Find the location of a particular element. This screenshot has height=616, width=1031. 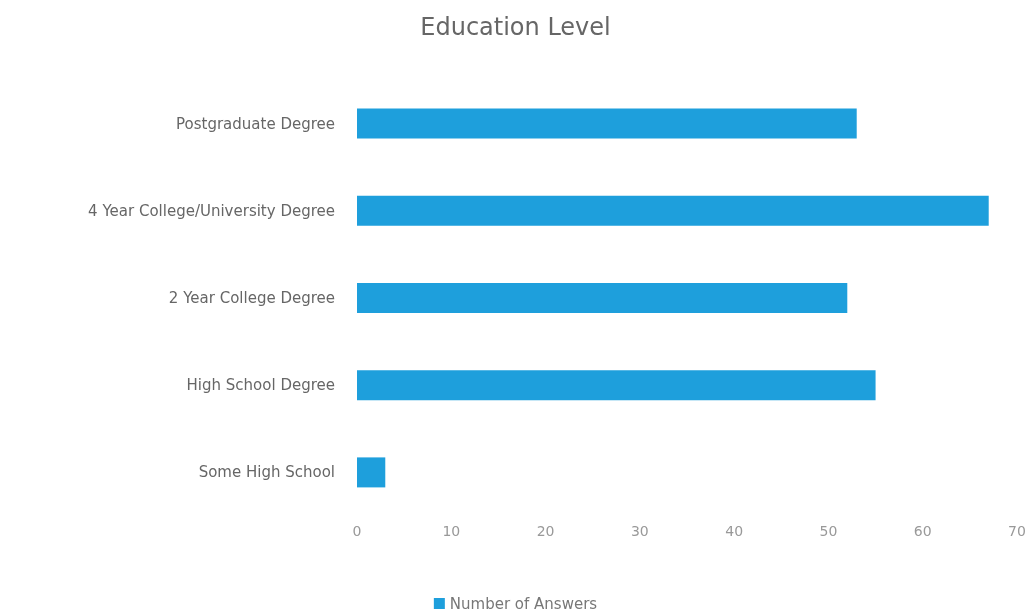

x-tick-label: 60 is located at coordinates (922, 531).